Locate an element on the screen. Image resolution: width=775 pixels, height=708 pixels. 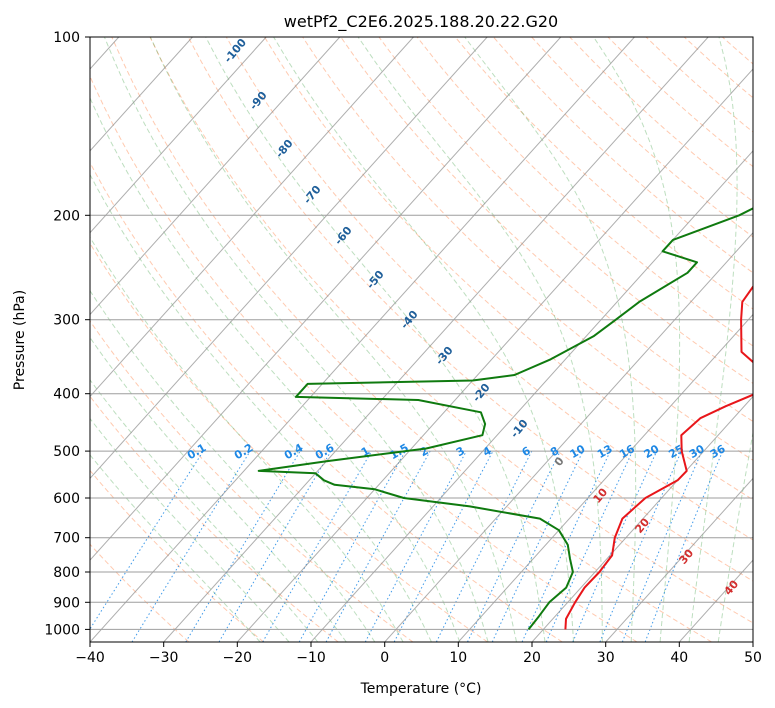
x-axis-label: Temperature (°C) is located at coordinates (421, 689).